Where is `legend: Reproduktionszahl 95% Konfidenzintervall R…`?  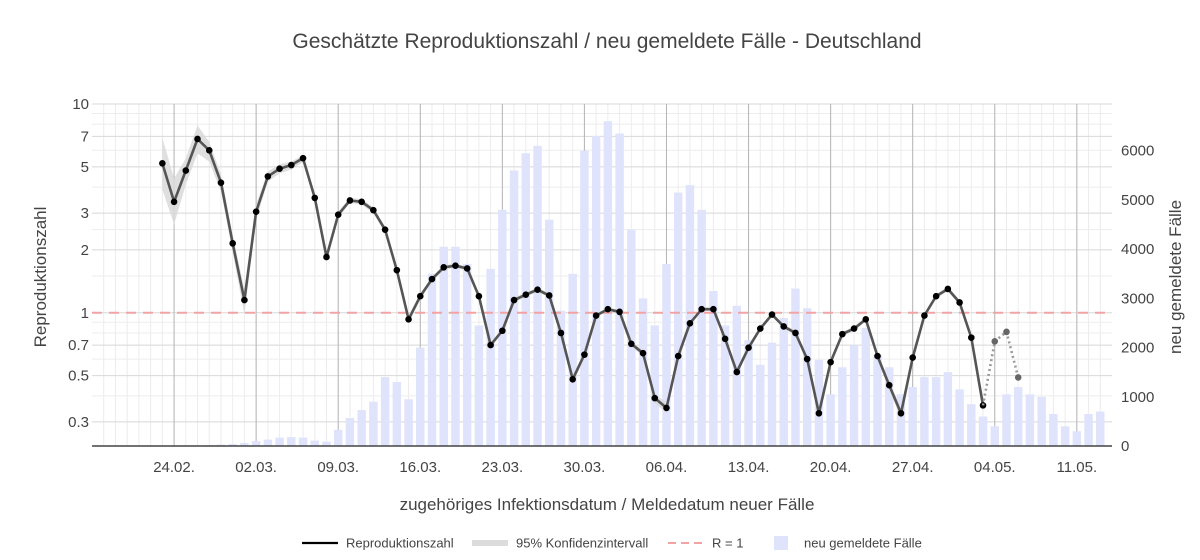
legend: Reproduktionszahl 95% Konfidenzintervall R… is located at coordinates (612, 543).